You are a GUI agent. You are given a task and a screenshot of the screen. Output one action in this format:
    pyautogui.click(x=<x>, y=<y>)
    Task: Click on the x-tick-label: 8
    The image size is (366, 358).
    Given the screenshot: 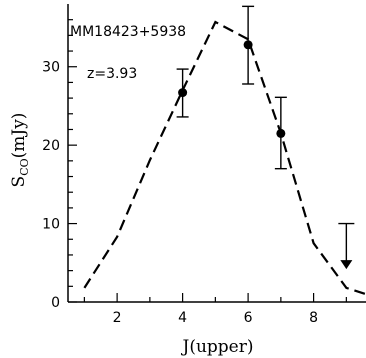 What is the action you would take?
    pyautogui.click(x=313, y=318)
    